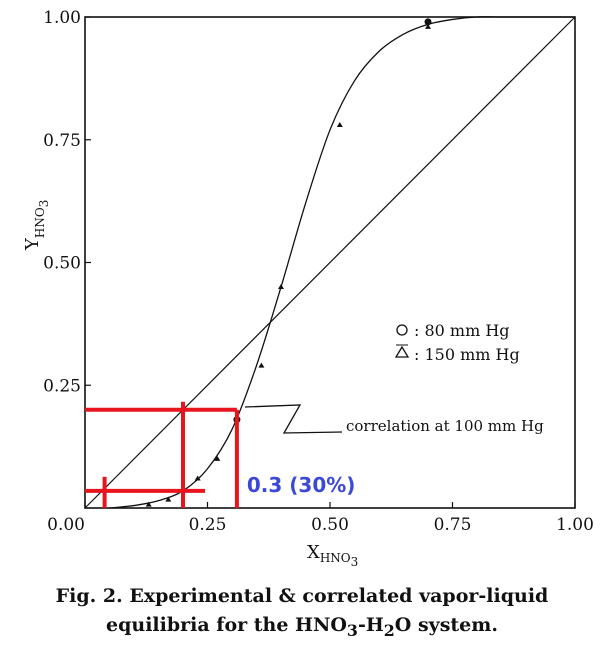  What do you see at coordinates (313, 552) in the screenshot?
I see `x-axis-label-main: X` at bounding box center [313, 552].